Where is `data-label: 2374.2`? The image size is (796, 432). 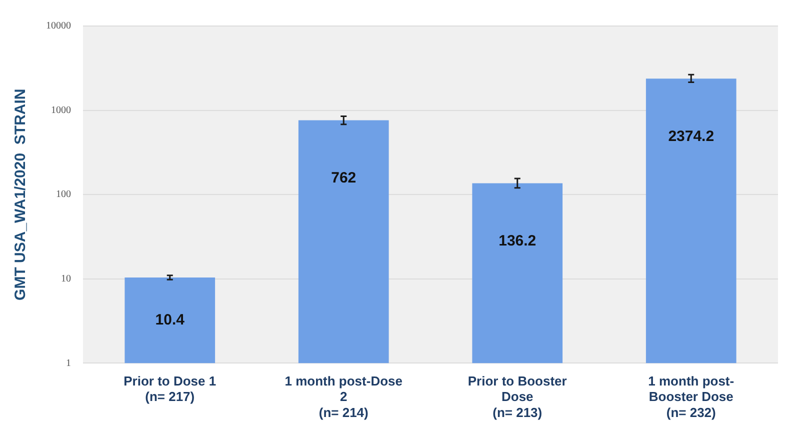 data-label: 2374.2 is located at coordinates (691, 136).